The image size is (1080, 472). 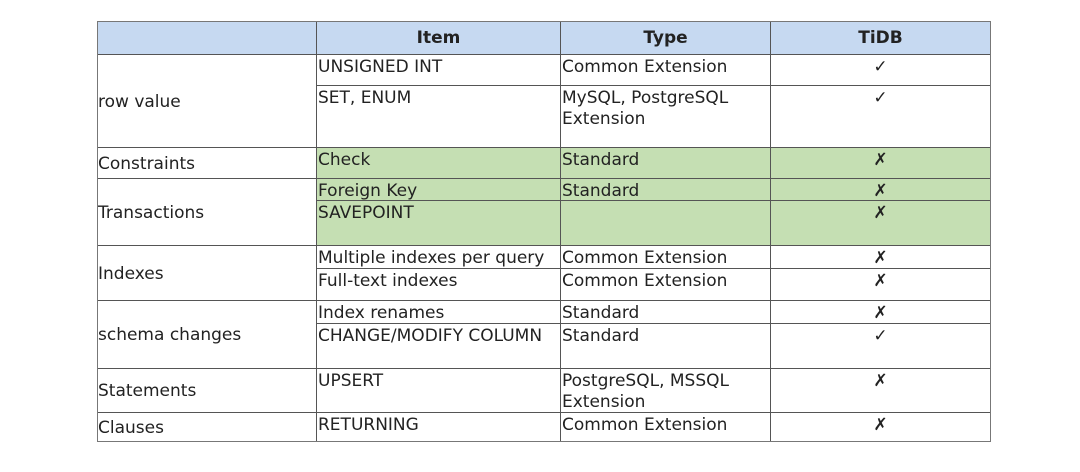 What do you see at coordinates (439, 223) in the screenshot?
I see `item-cell: SAVEPOINT` at bounding box center [439, 223].